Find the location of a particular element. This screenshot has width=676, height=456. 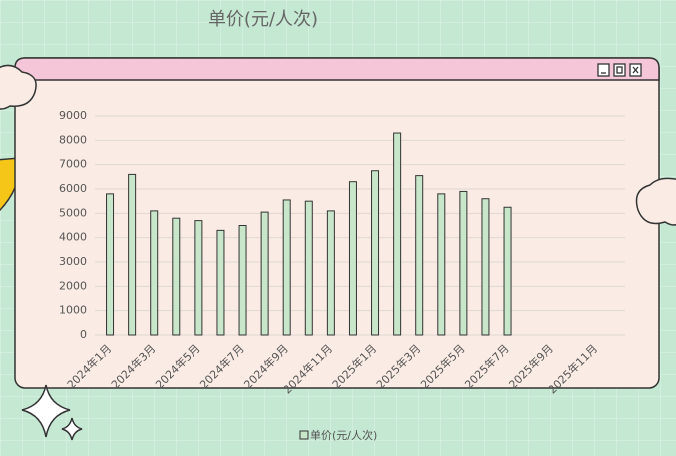

y-tick-label: 3000 is located at coordinates (73, 261).